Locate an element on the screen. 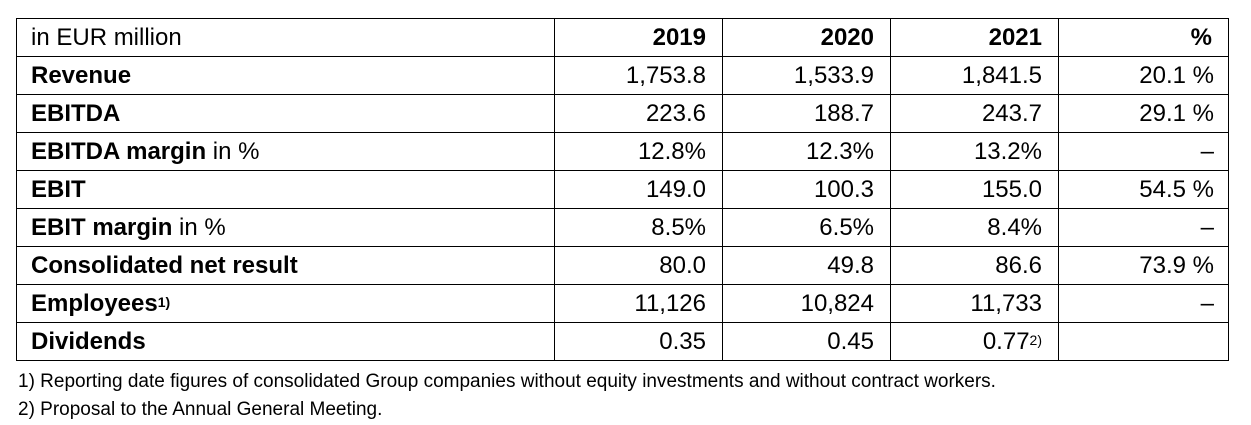 This screenshot has height=425, width=1251. cell-consolidated-net-result-2019: 80.0 is located at coordinates (638, 265).